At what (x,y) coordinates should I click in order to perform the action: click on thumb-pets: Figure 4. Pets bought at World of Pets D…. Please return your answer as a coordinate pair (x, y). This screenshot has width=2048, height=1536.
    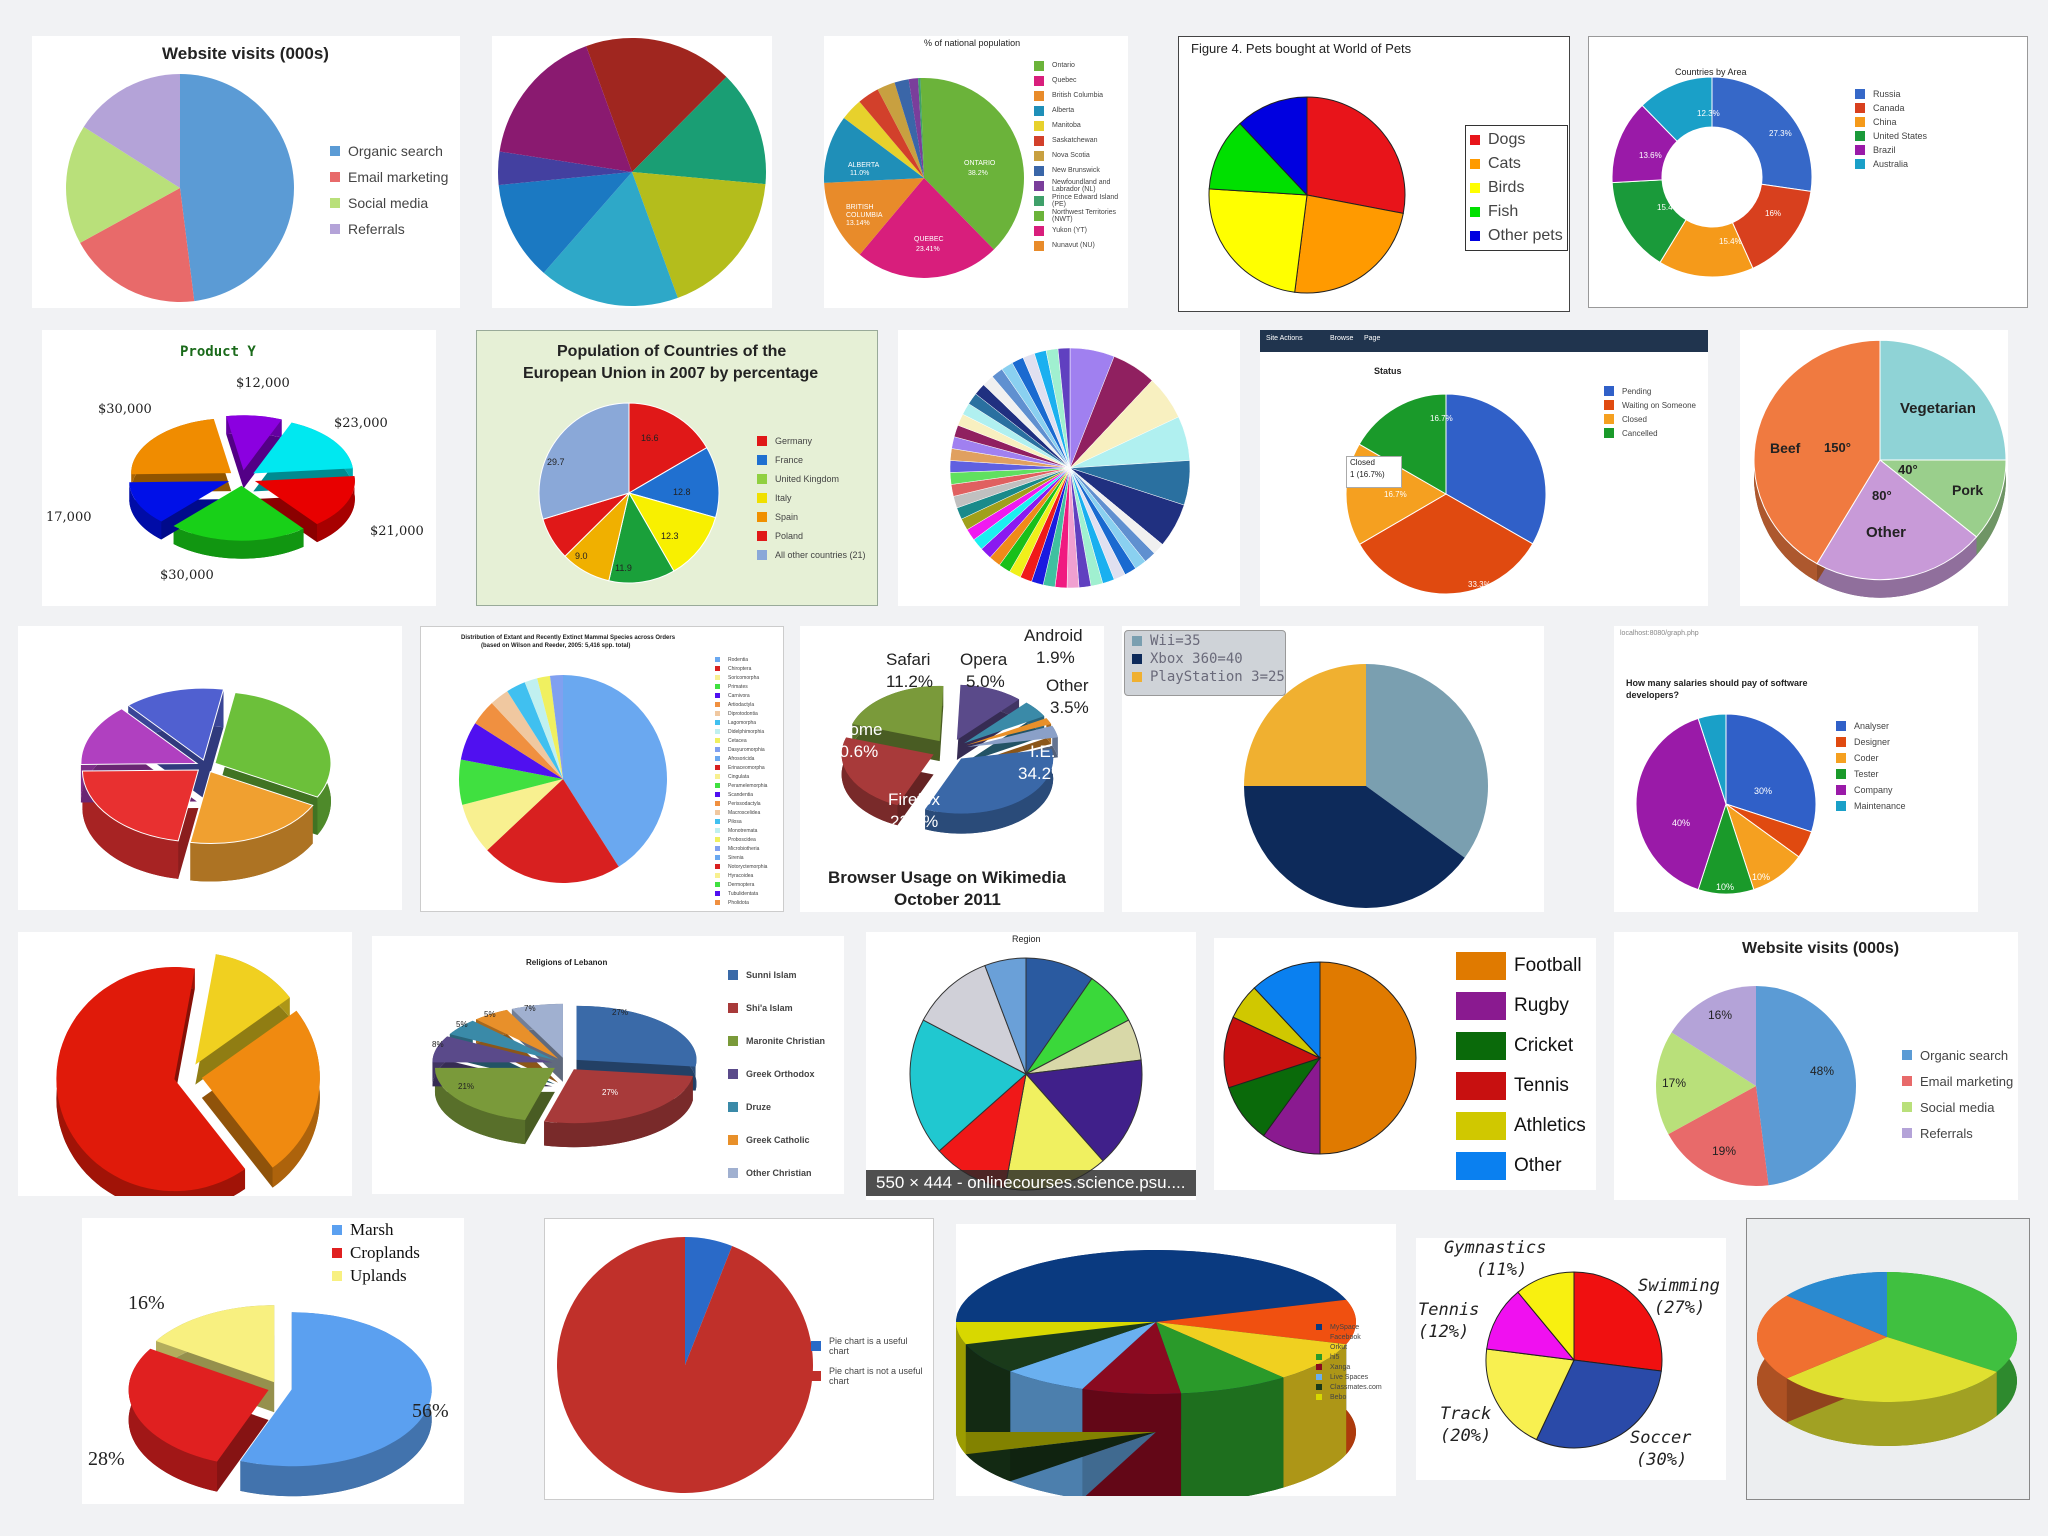
    Looking at the image, I should click on (1374, 174).